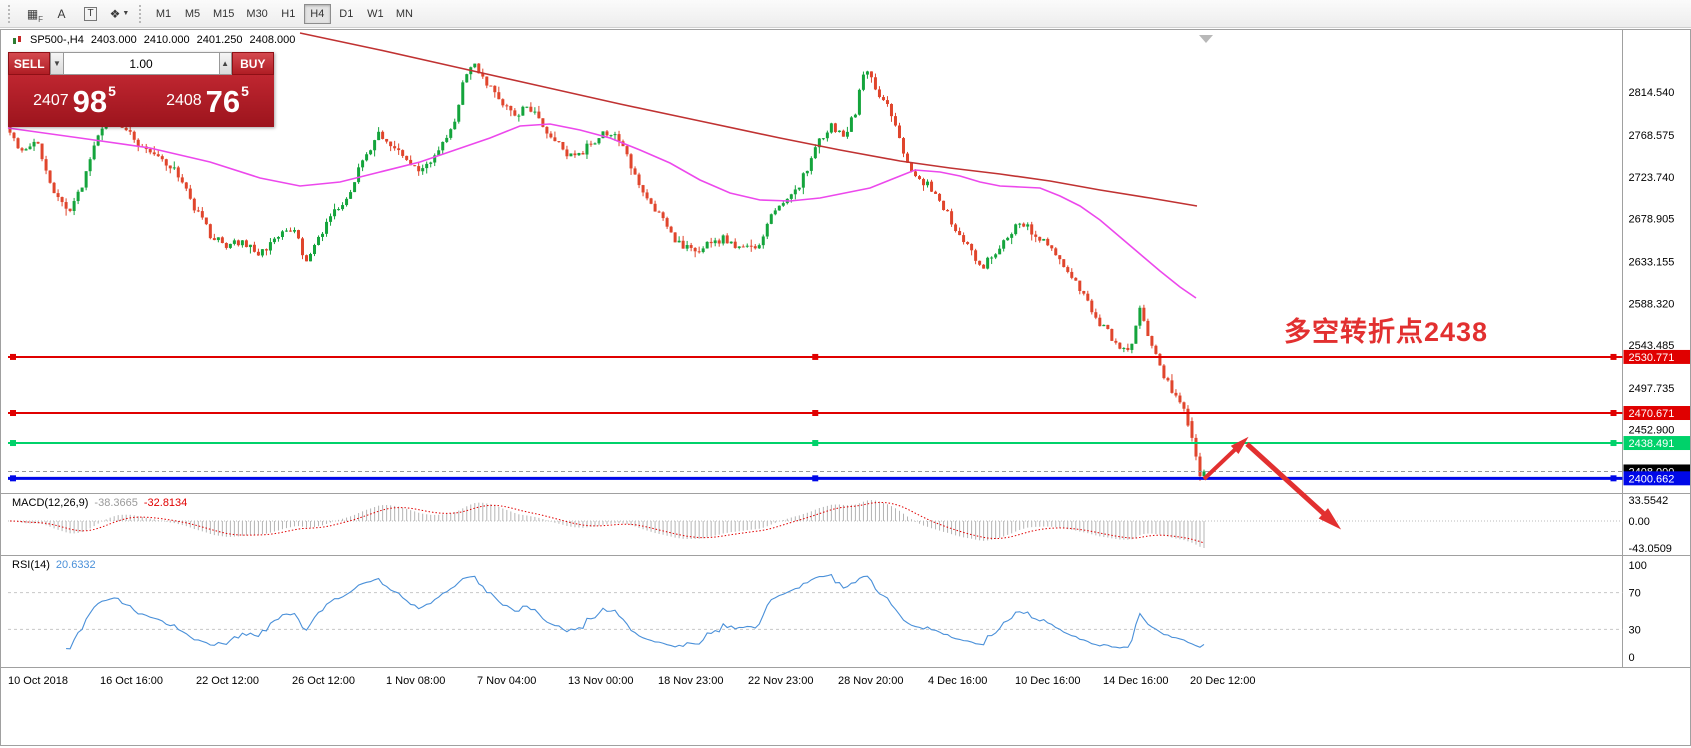 This screenshot has height=748, width=1691. I want to click on volume-input, so click(141, 63).